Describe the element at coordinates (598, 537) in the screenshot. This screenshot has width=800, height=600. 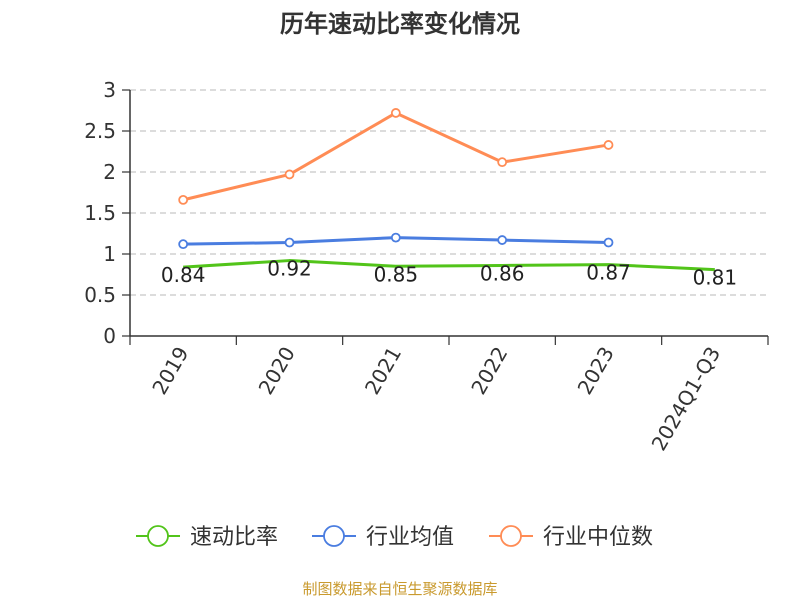
I see `legend-label: 行业中位数` at that location.